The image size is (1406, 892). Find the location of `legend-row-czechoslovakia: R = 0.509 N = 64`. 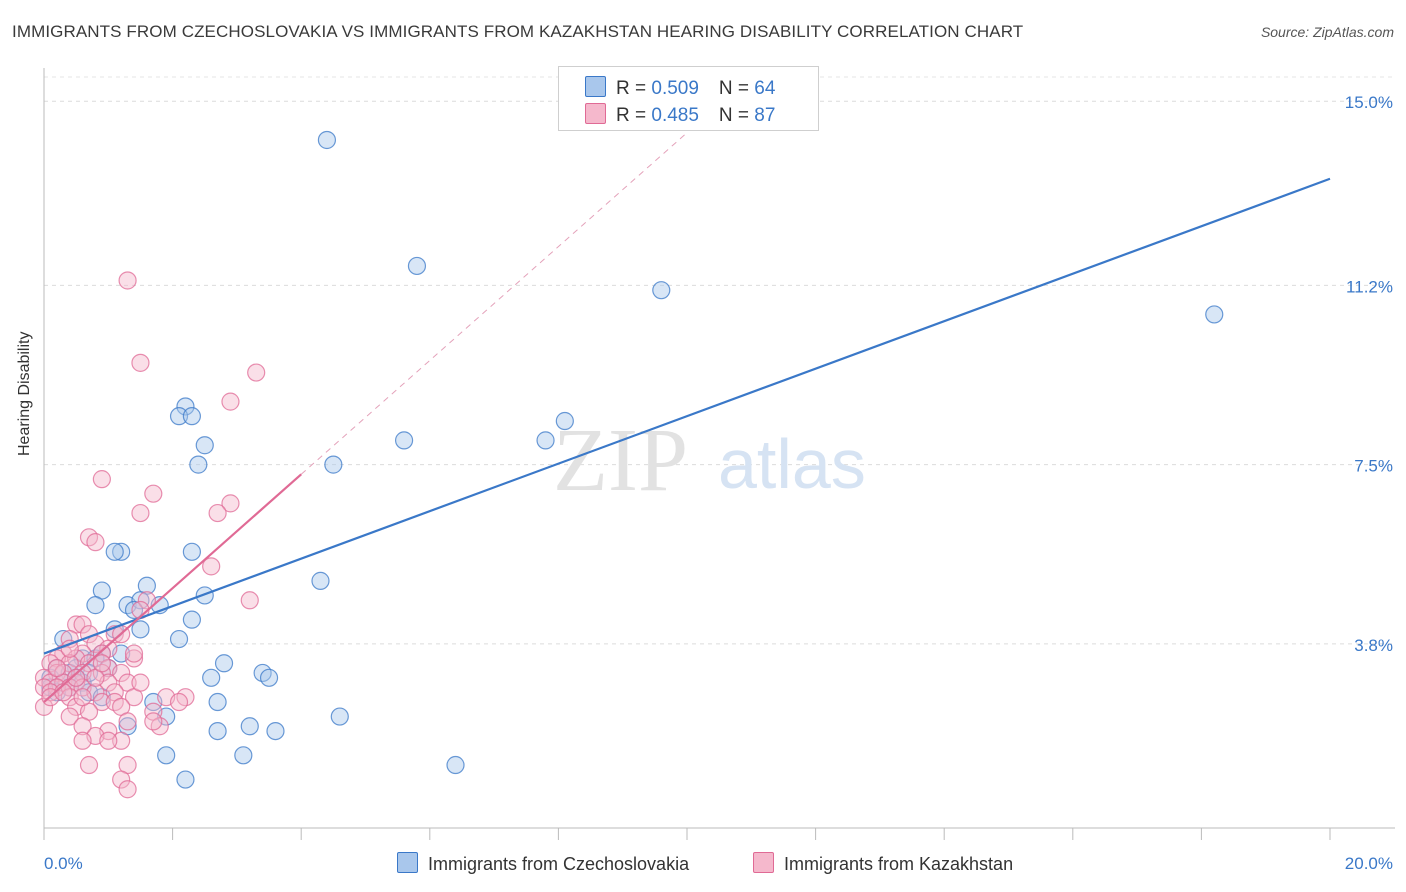

legend-row-czechoslovakia: R = 0.509 N = 64 is located at coordinates (680, 87).